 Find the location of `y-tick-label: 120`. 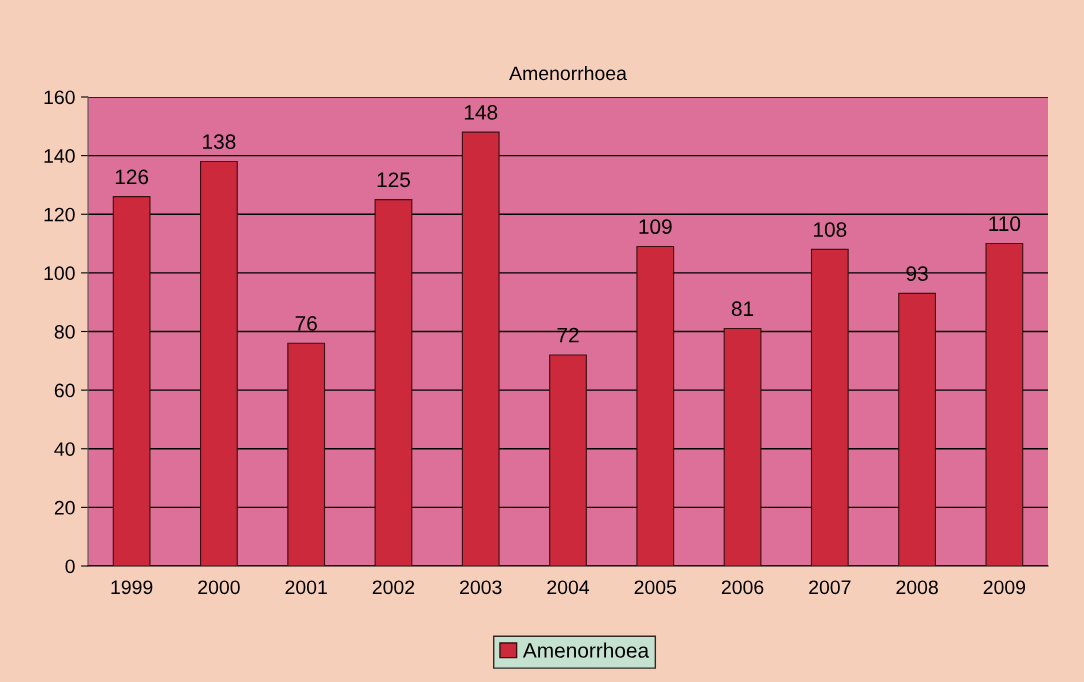

y-tick-label: 120 is located at coordinates (59, 214).